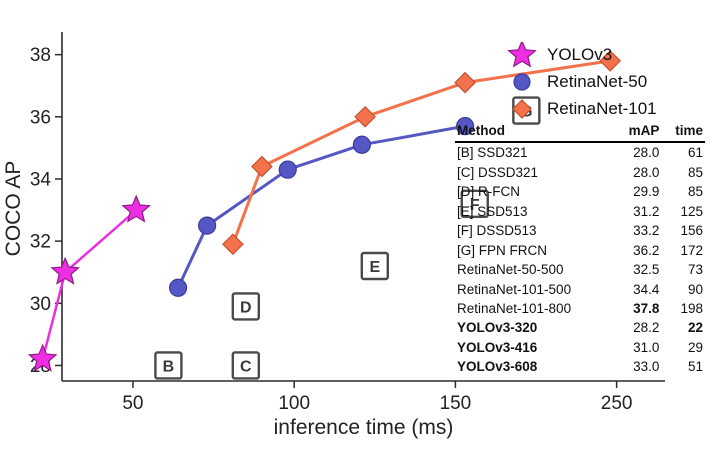 The width and height of the screenshot is (720, 449). Describe the element at coordinates (497, 328) in the screenshot. I see `method-cell: YOLOv3-320` at that location.